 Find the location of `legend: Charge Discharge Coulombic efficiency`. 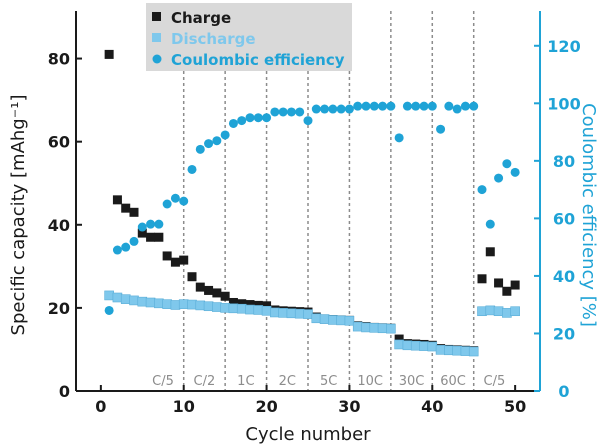

legend: Charge Discharge Coulombic efficiency is located at coordinates (248, 39).